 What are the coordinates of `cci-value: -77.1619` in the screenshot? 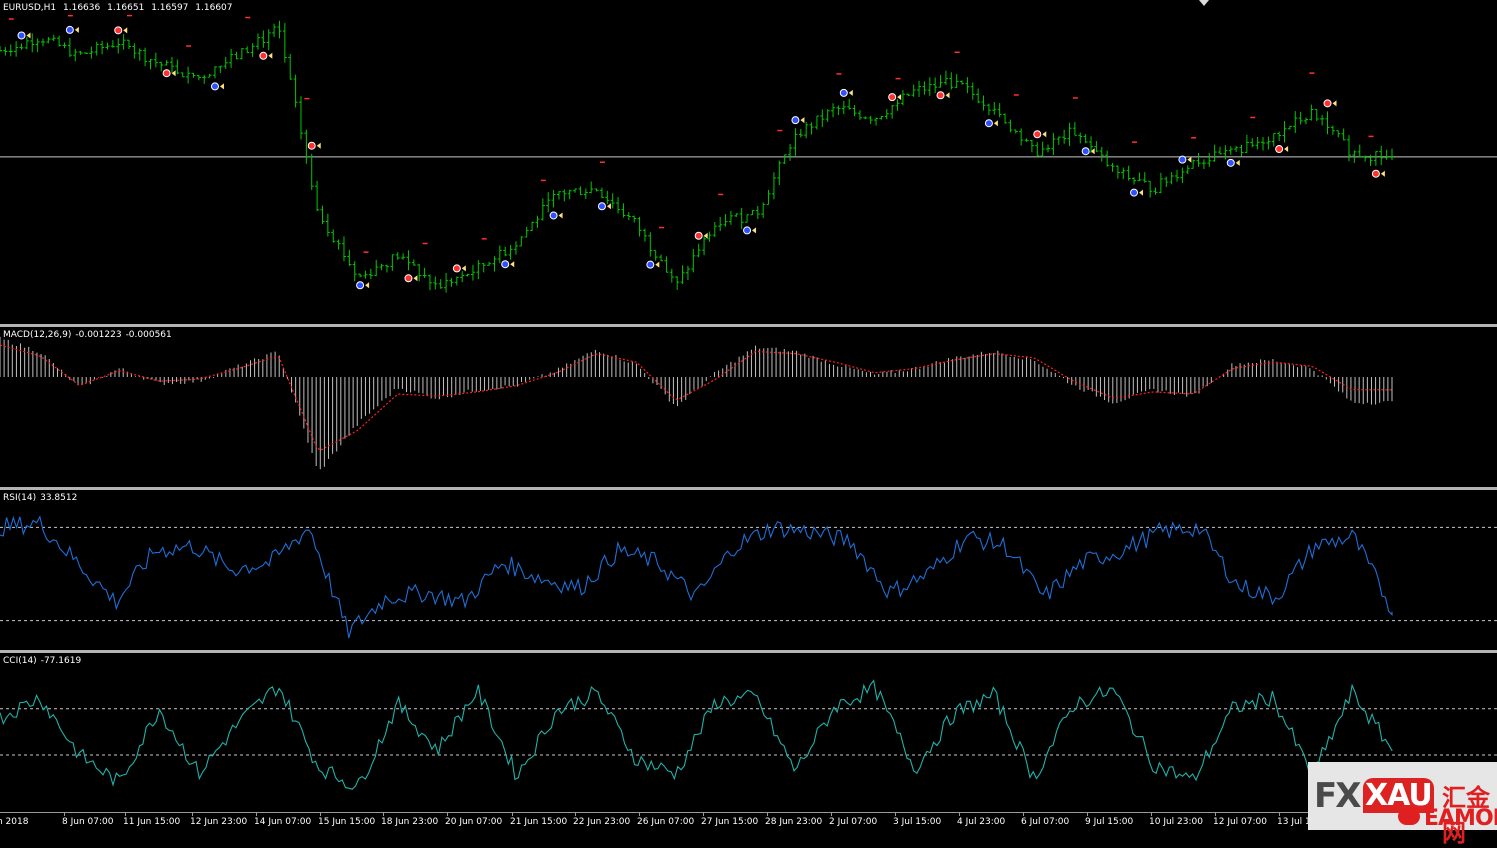 It's located at (61, 661).